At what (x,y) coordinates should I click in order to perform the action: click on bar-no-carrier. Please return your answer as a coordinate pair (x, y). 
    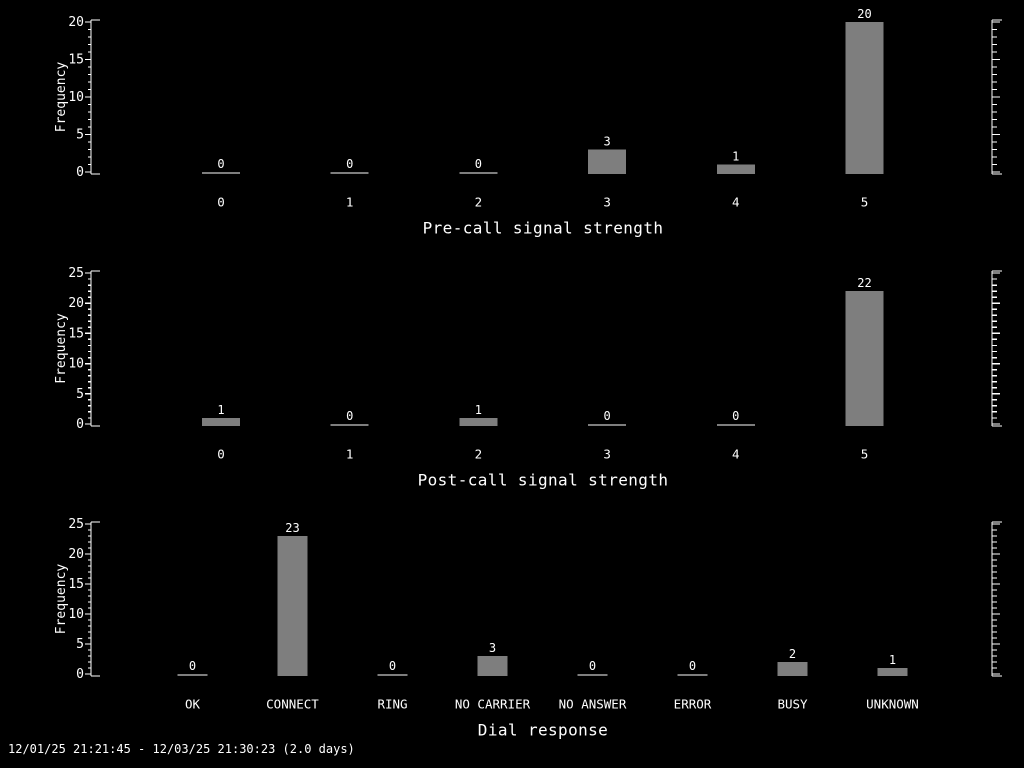
    Looking at the image, I should click on (492, 666).